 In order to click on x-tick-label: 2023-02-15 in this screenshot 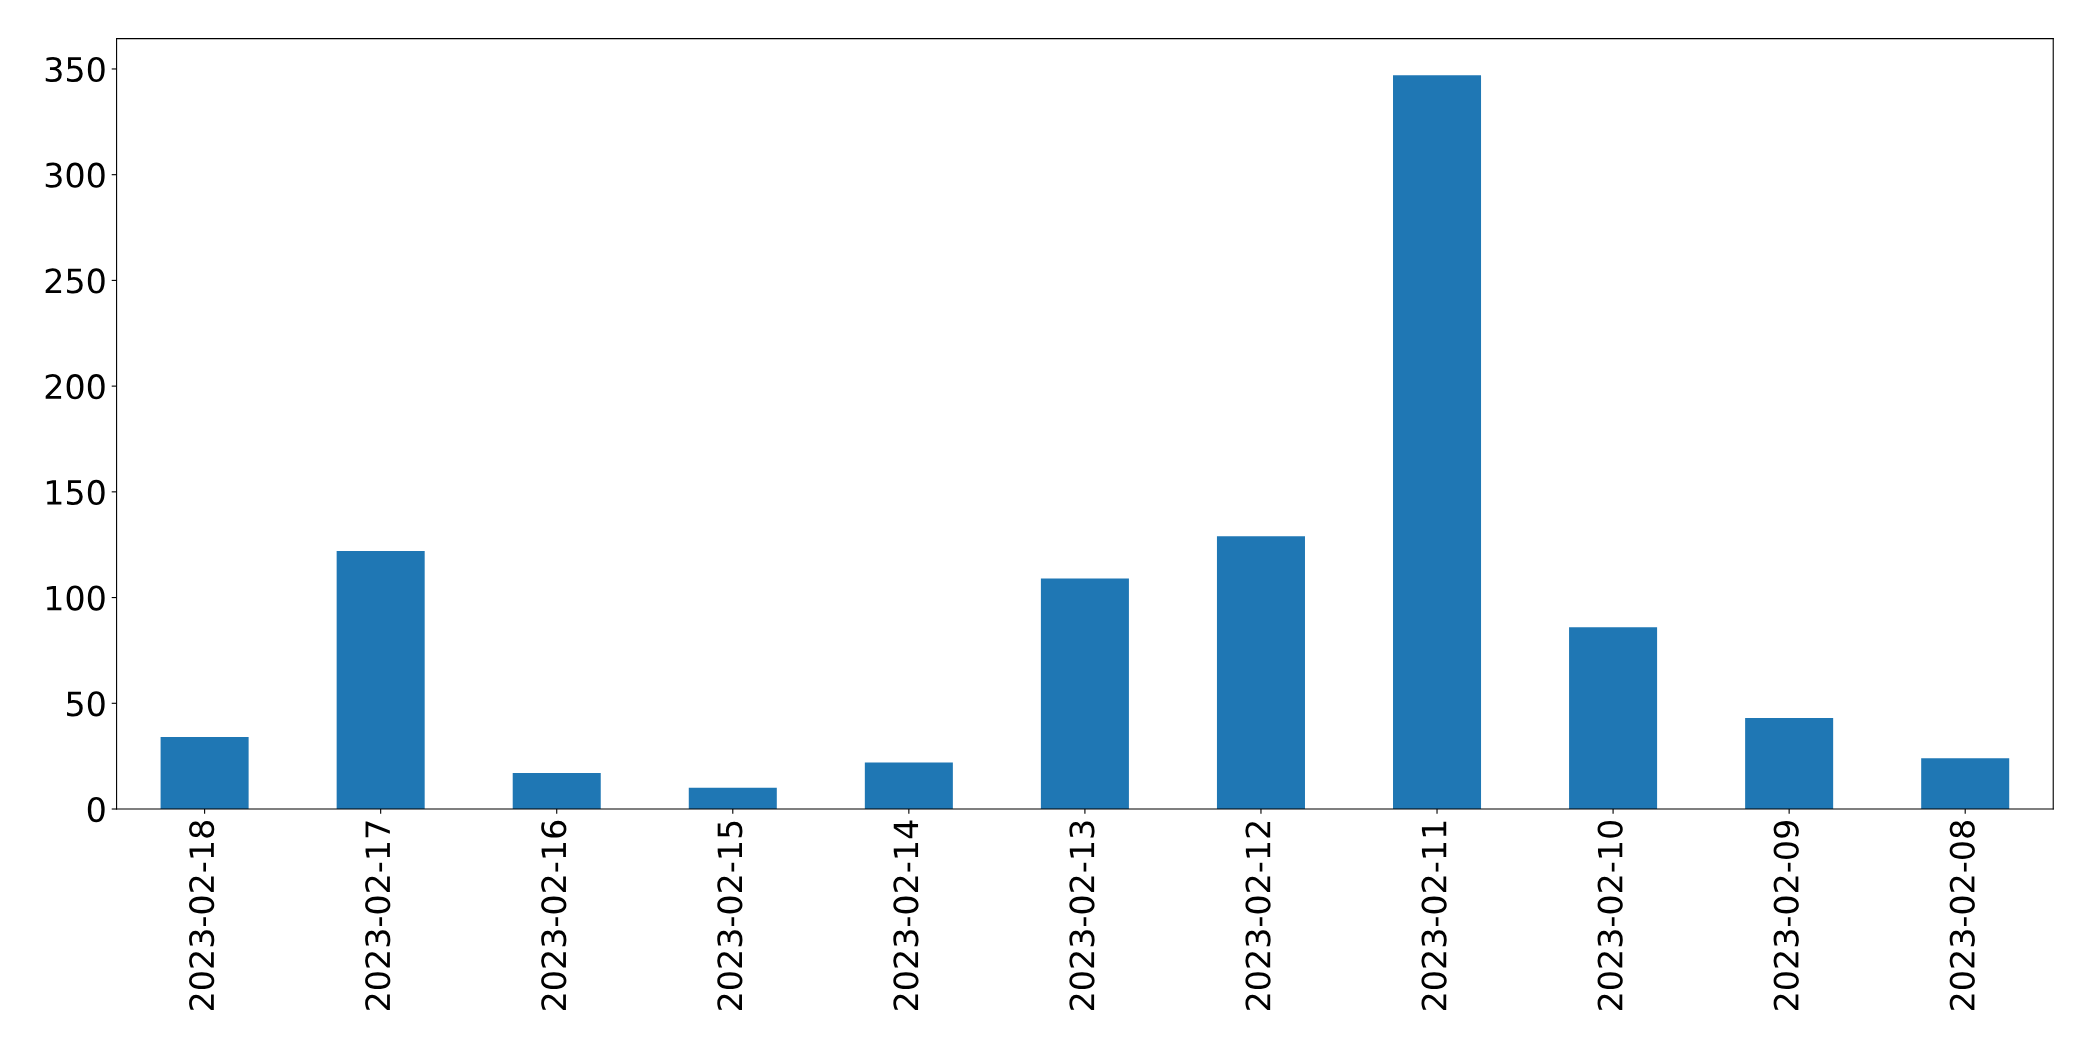, I will do `click(730, 916)`.